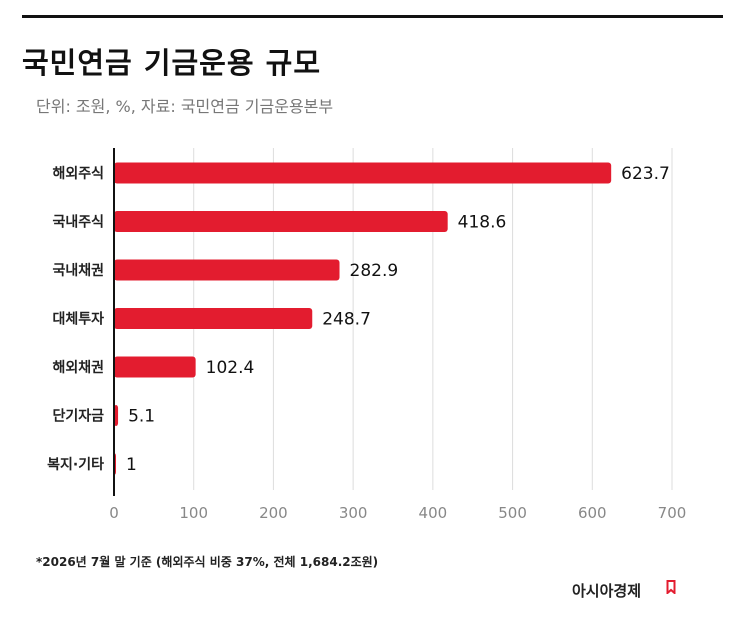  I want to click on value-label: 5.1, so click(141, 417).